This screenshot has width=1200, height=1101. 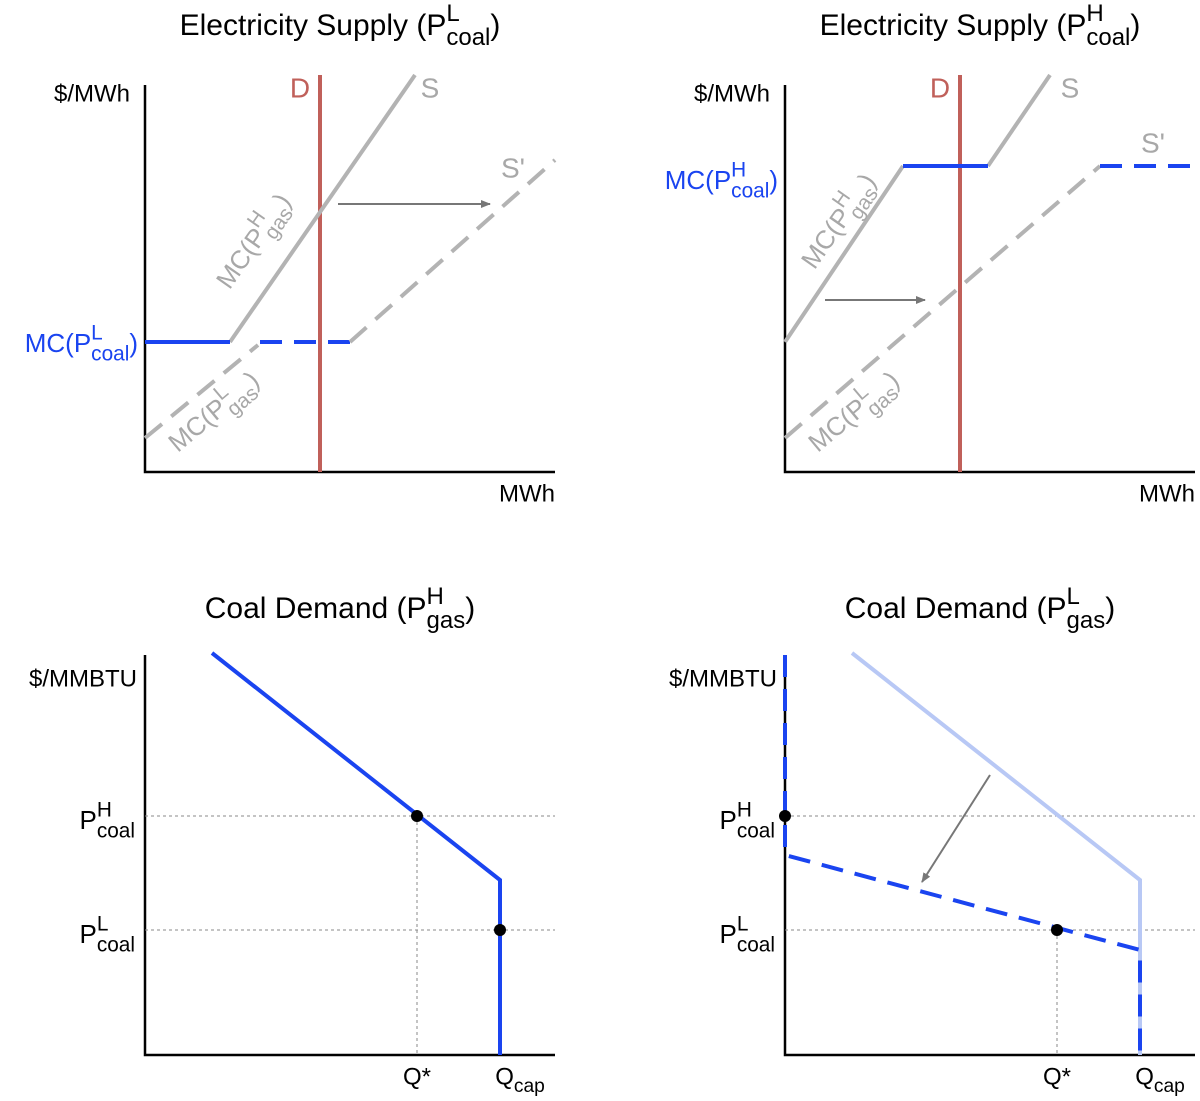 I want to click on coal-demand, so click(x=356, y=853).